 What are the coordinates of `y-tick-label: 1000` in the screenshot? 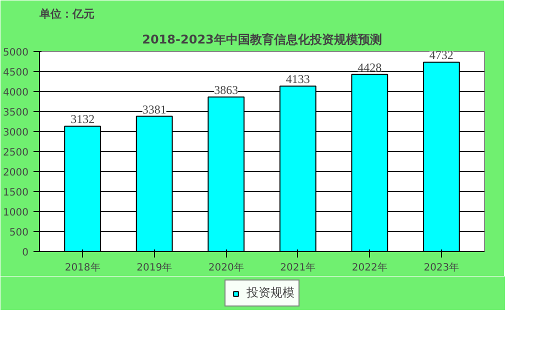 It's located at (16, 213).